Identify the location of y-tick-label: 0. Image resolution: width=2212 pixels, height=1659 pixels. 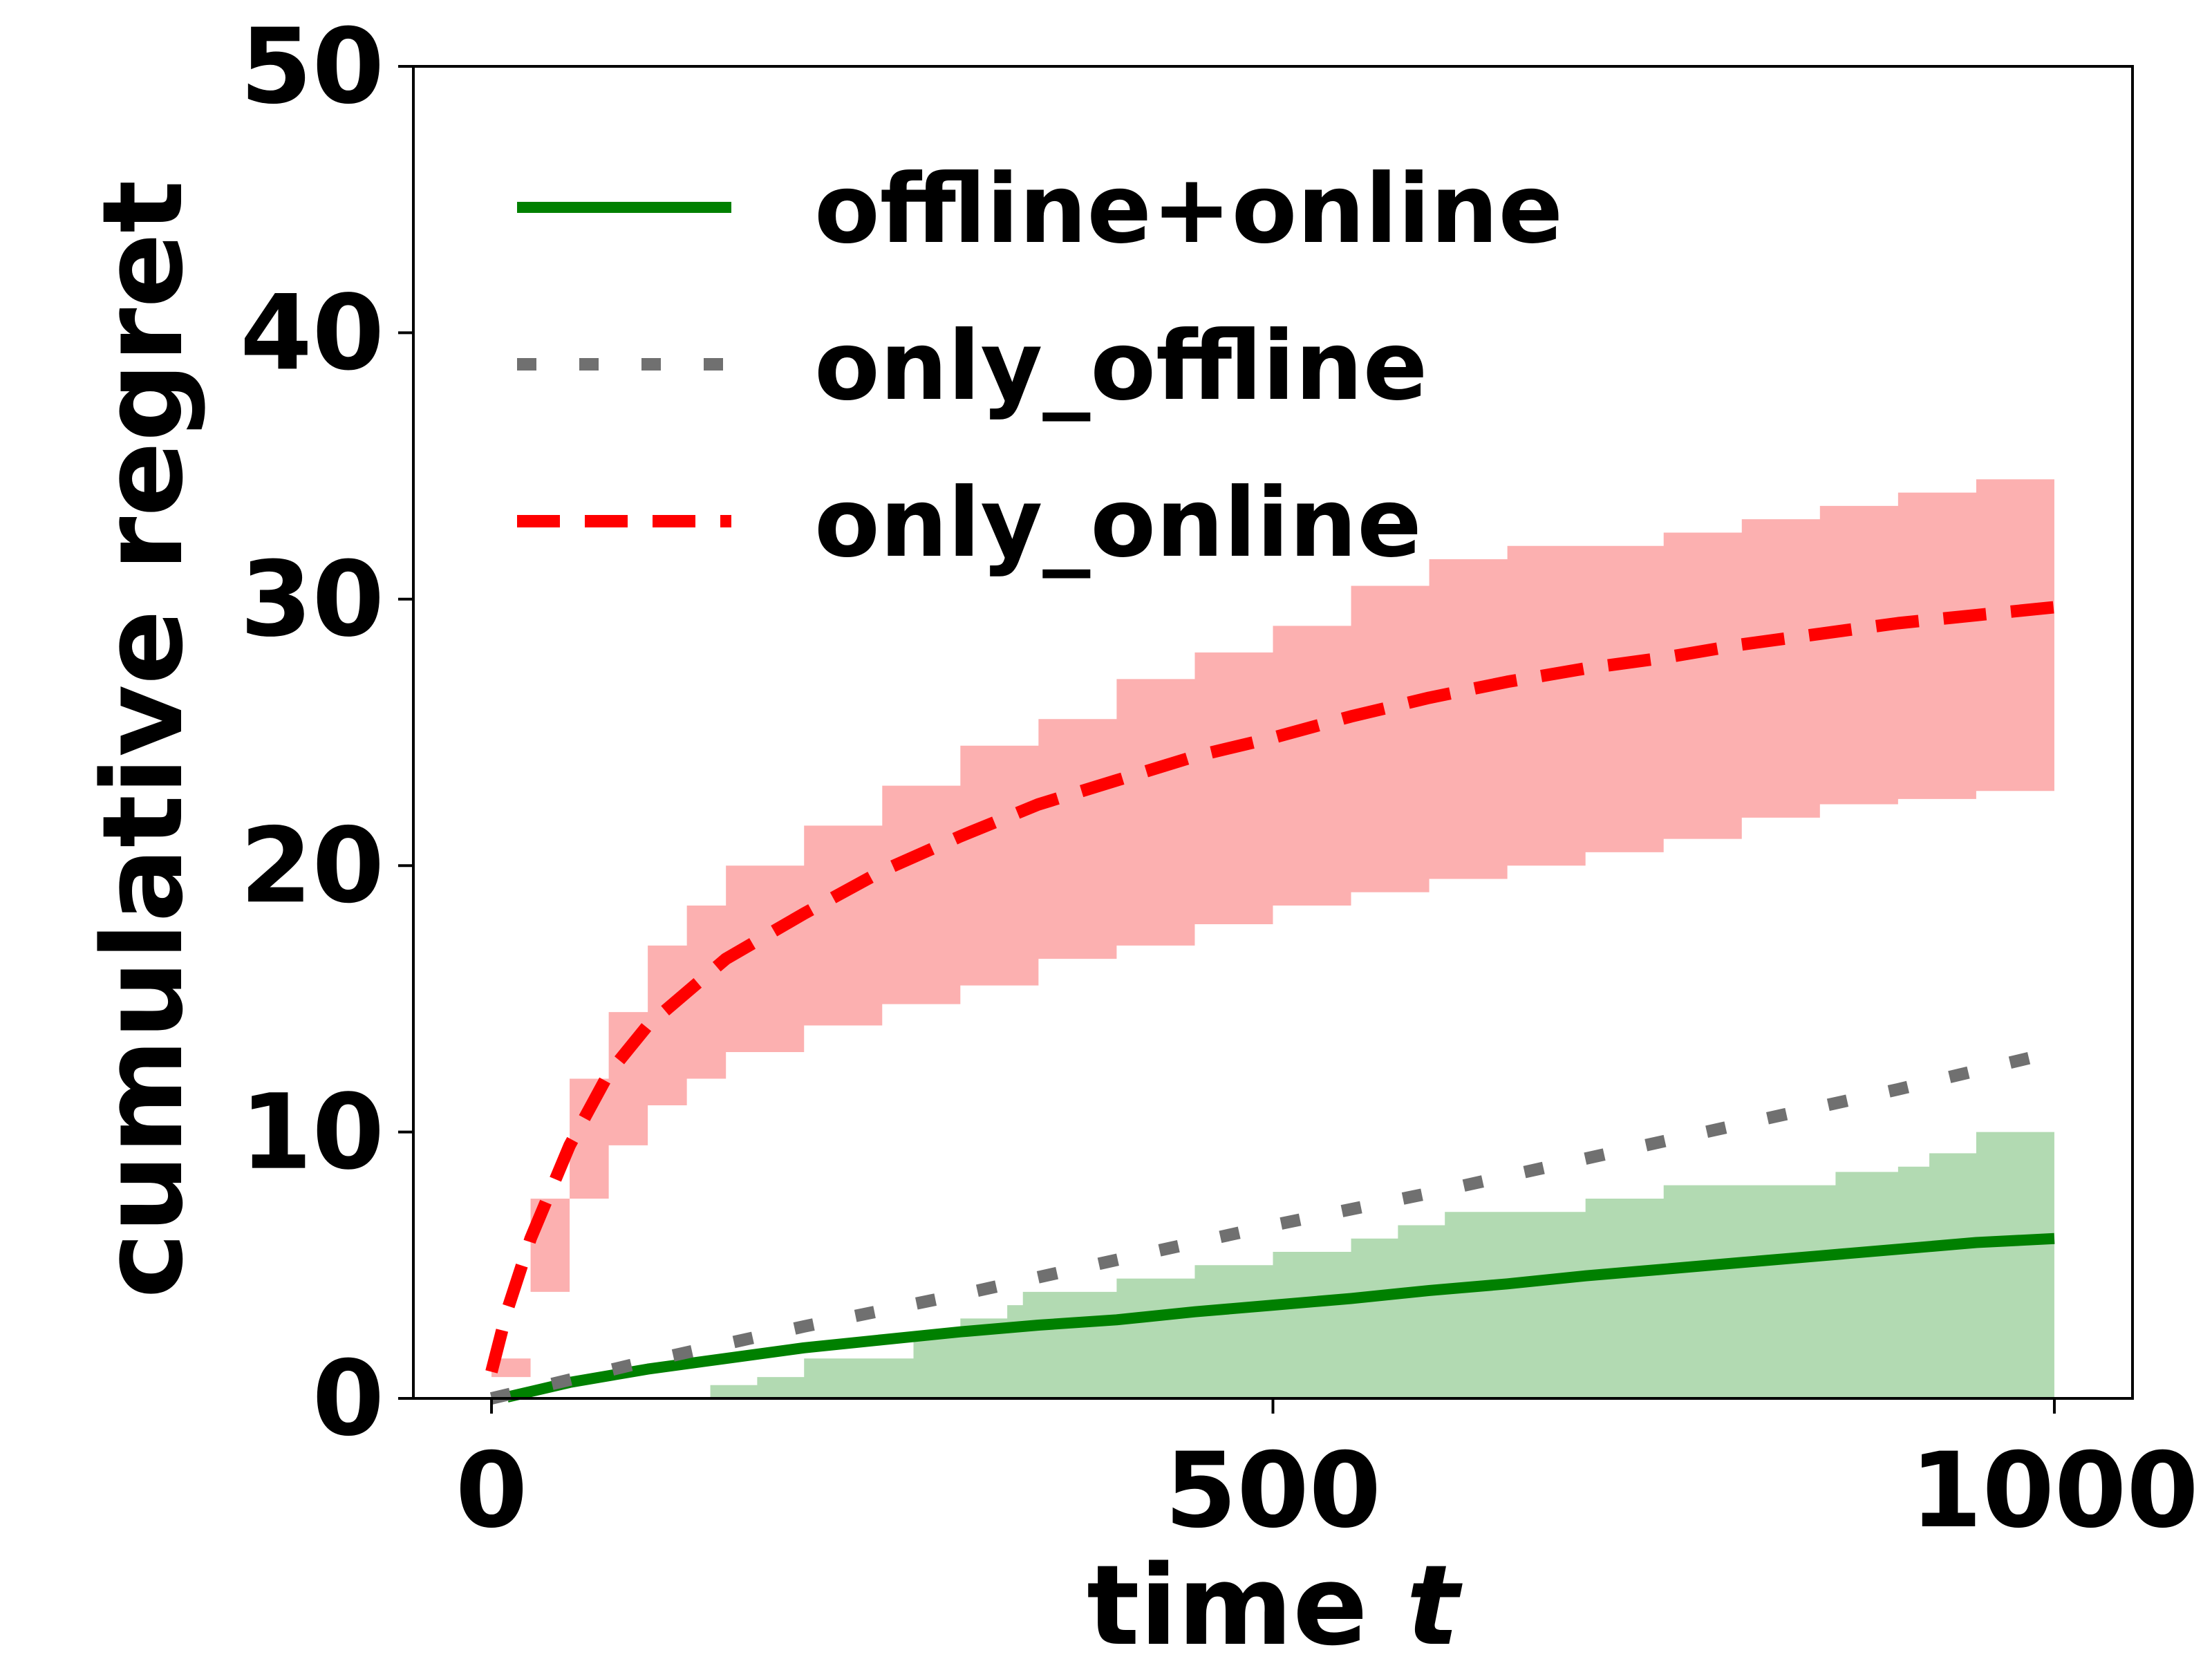
(348, 1399).